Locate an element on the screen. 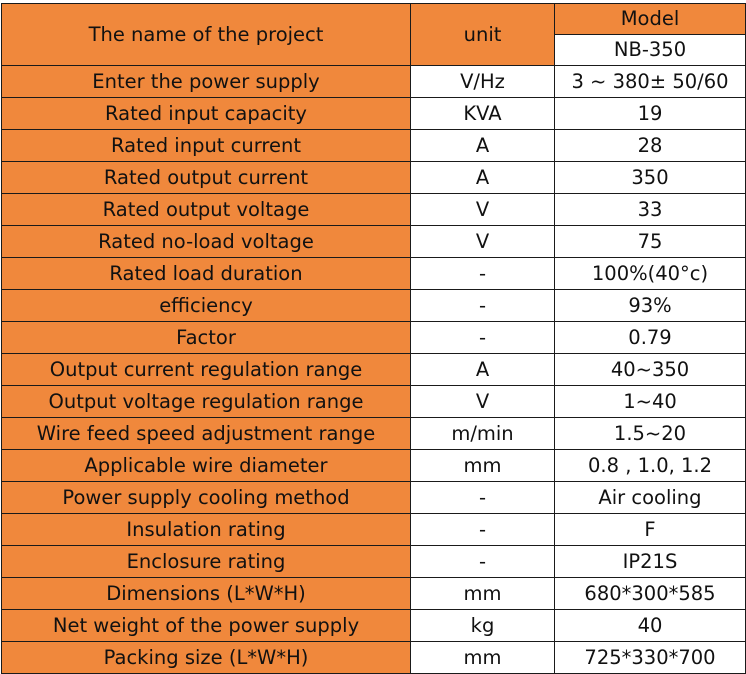 Image resolution: width=746 pixels, height=674 pixels. row-unit-cell: kg is located at coordinates (482, 625).